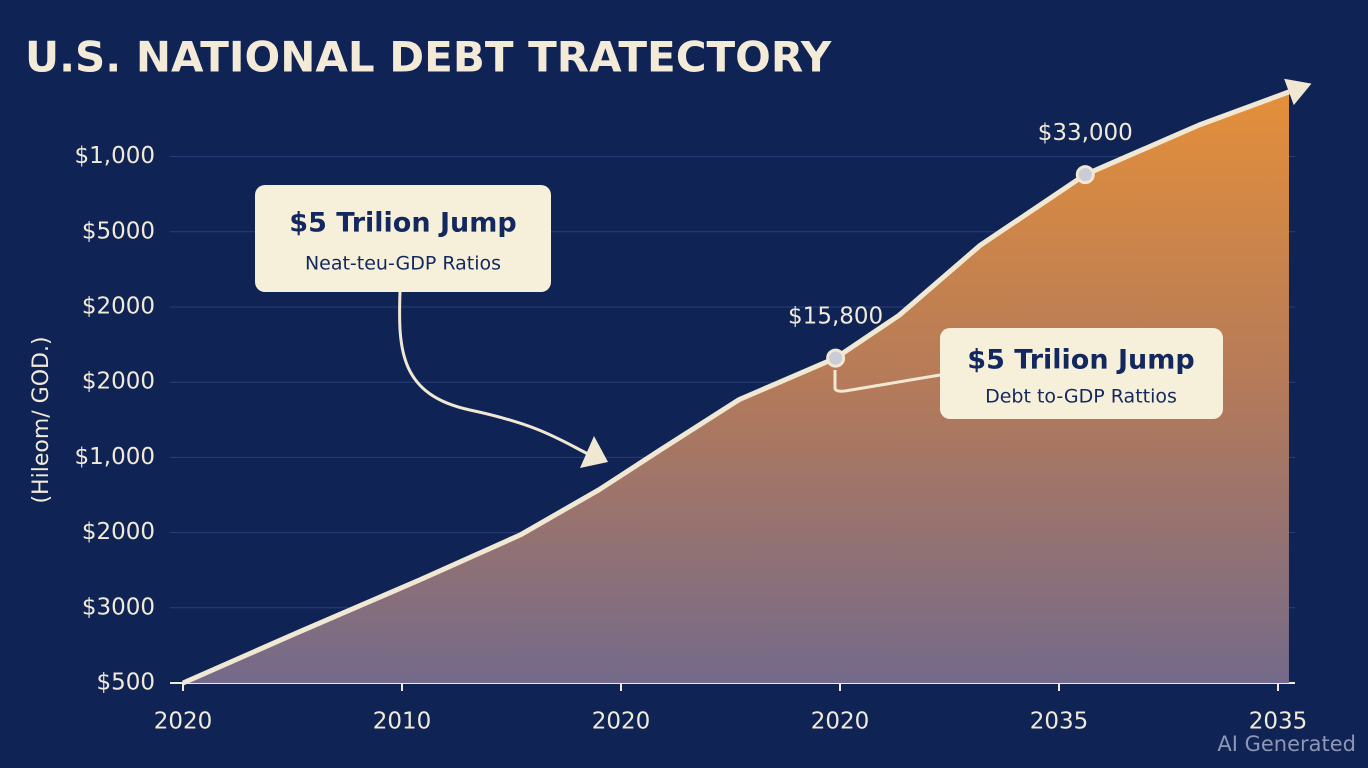  I want to click on x-tick-label: 2010, so click(402, 722).